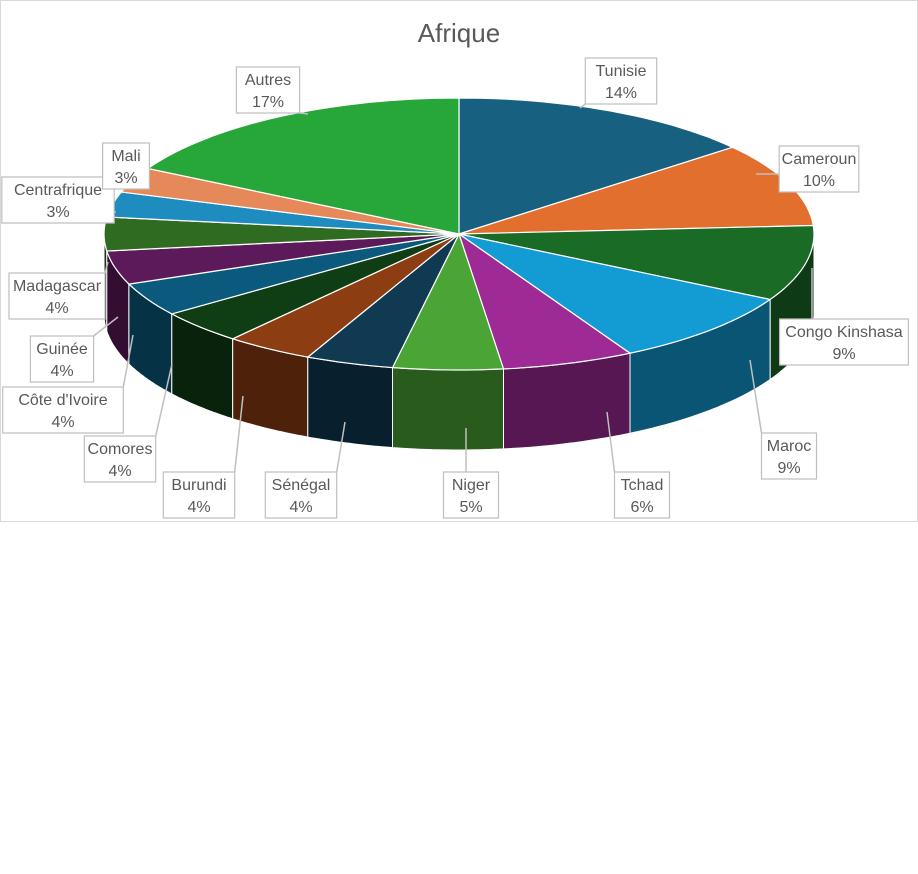 This screenshot has width=918, height=874. Describe the element at coordinates (58, 190) in the screenshot. I see `label-category-centrafrique: Centrafrique` at that location.